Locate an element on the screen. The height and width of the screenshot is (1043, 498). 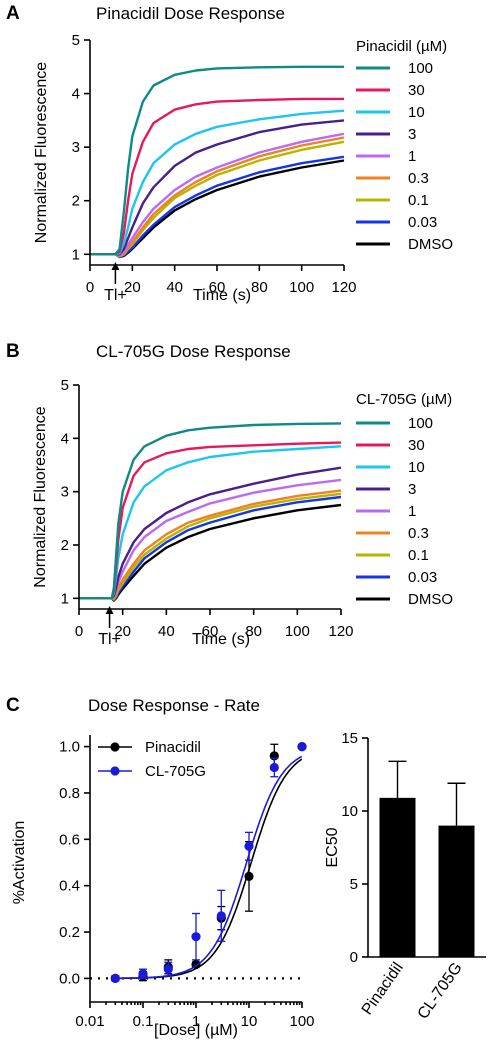
x-axis-label: [Dose] (µM) is located at coordinates (196, 1030).